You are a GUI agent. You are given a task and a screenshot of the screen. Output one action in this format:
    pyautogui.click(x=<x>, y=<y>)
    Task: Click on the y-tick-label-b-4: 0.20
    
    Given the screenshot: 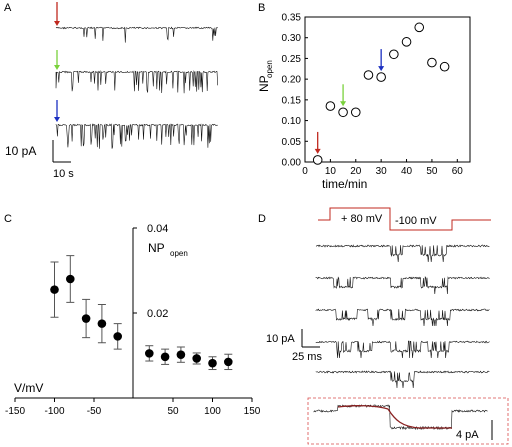 What is the action you would take?
    pyautogui.click(x=292, y=80)
    